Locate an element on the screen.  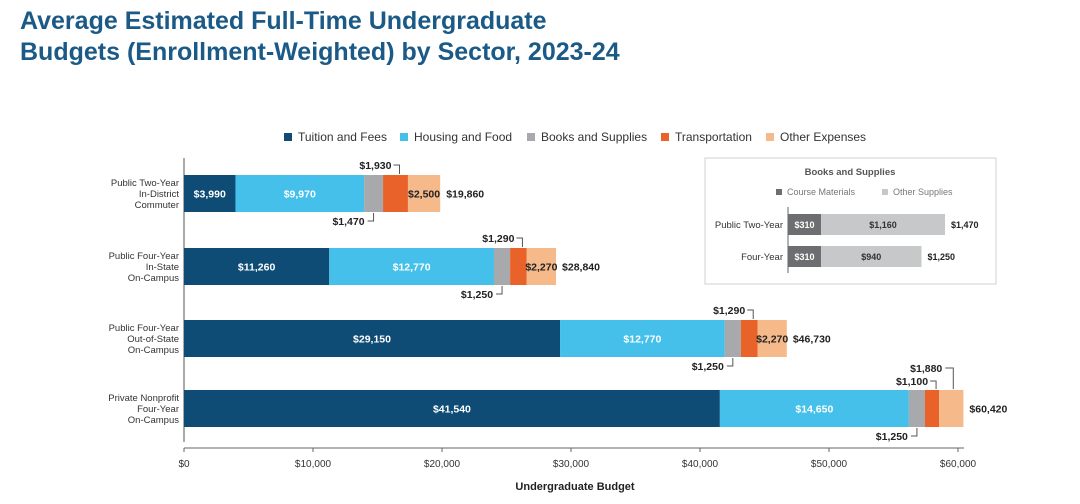
x-axis-title: Undergraduate Budget is located at coordinates (575, 487).